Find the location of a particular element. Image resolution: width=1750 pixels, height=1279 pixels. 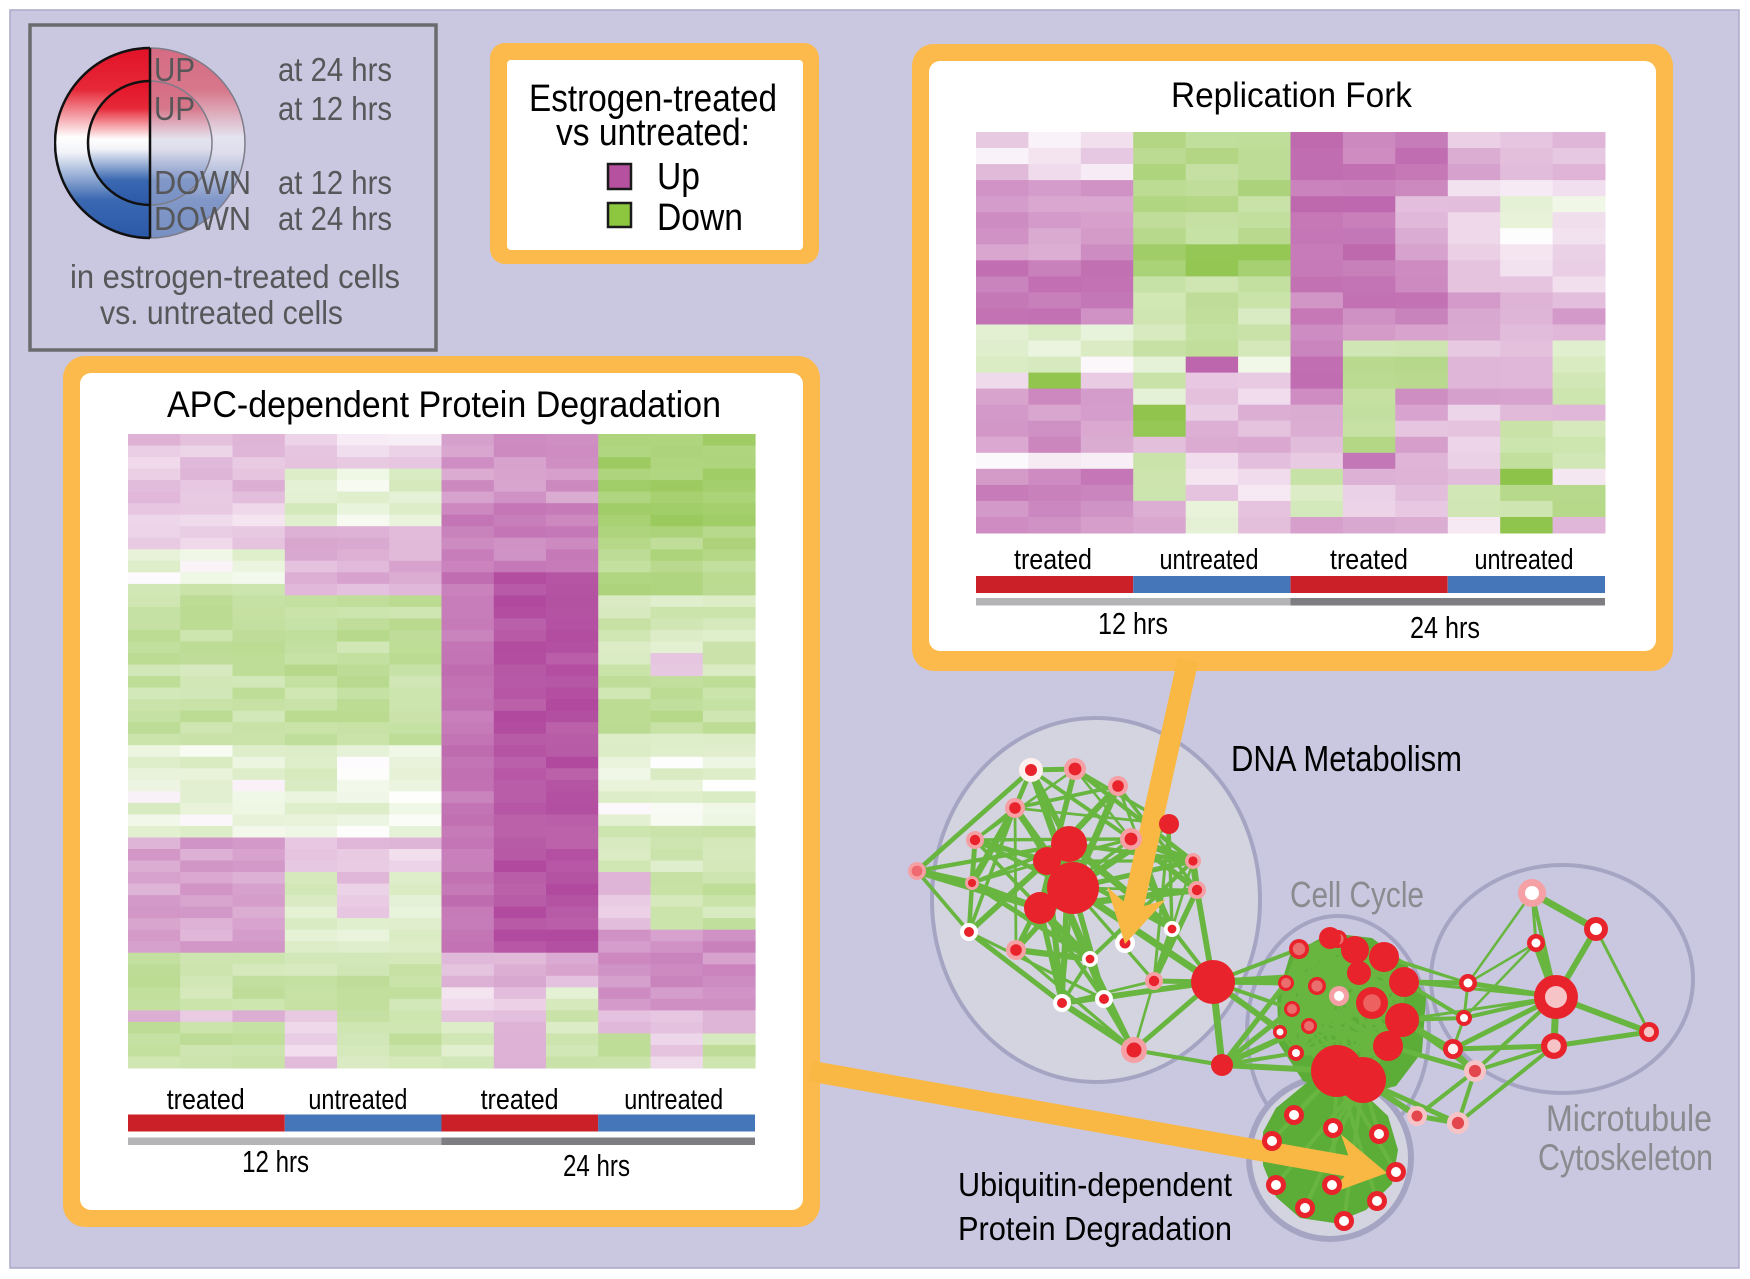

svg-text: Down is located at coordinates (700, 218).